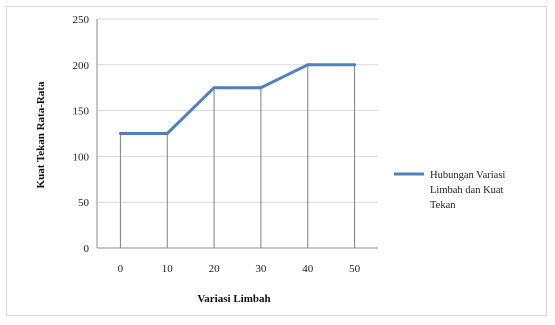 The height and width of the screenshot is (325, 555). Describe the element at coordinates (84, 203) in the screenshot. I see `y-tick-label: 50` at that location.